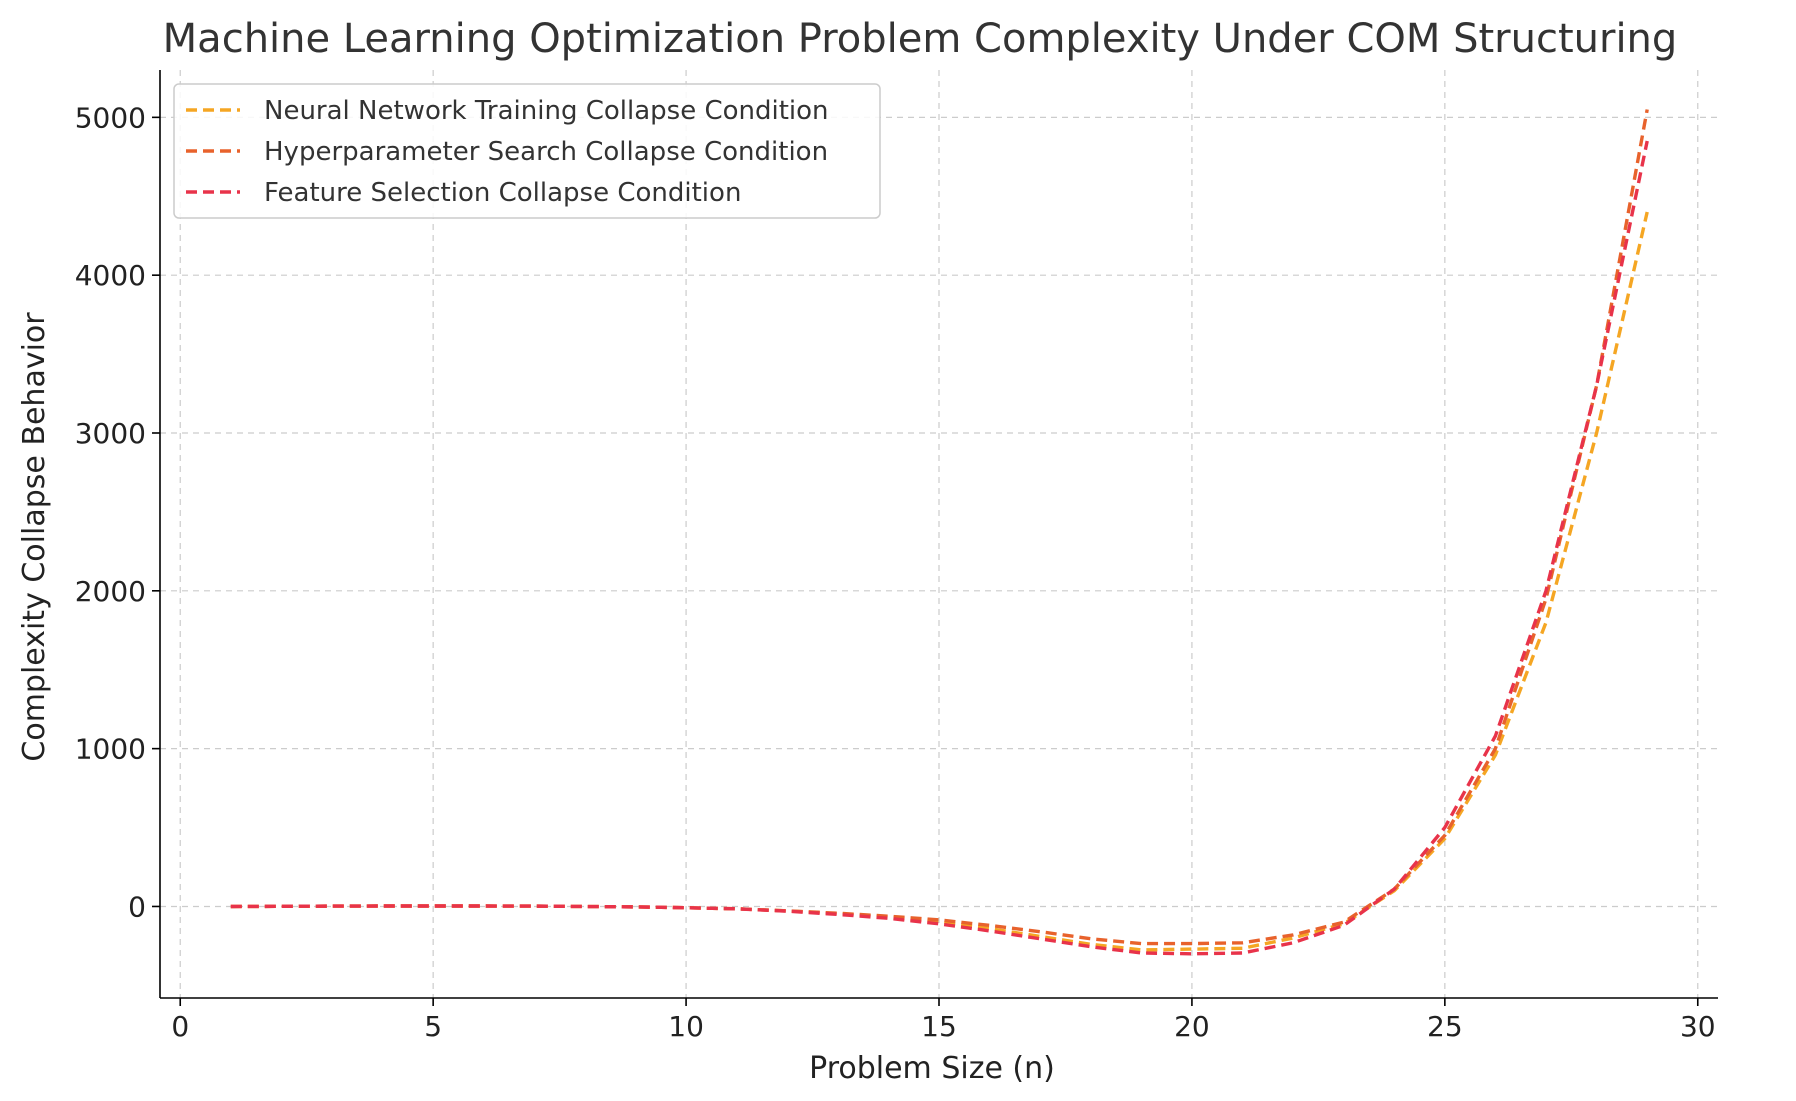  I want to click on x-tick-label: 0, so click(180, 1026).